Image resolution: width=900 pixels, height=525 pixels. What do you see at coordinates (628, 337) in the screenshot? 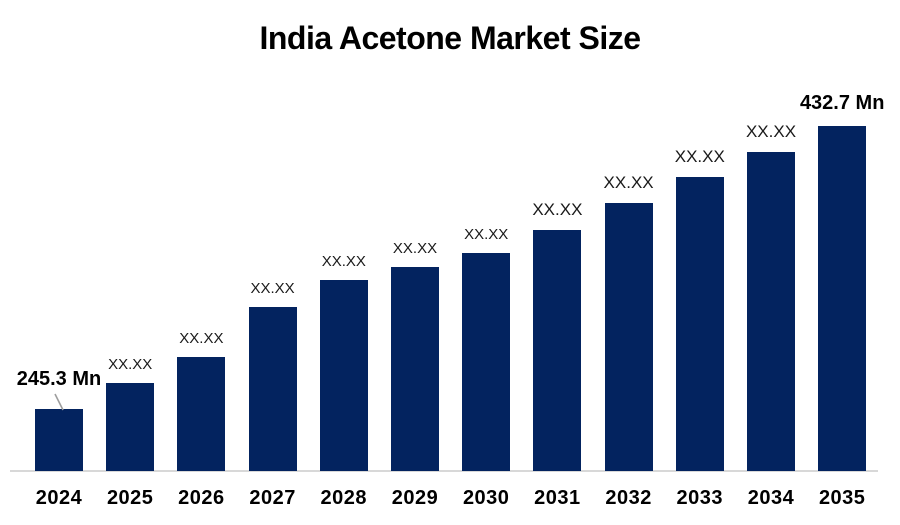
I see `bar-2032` at bounding box center [628, 337].